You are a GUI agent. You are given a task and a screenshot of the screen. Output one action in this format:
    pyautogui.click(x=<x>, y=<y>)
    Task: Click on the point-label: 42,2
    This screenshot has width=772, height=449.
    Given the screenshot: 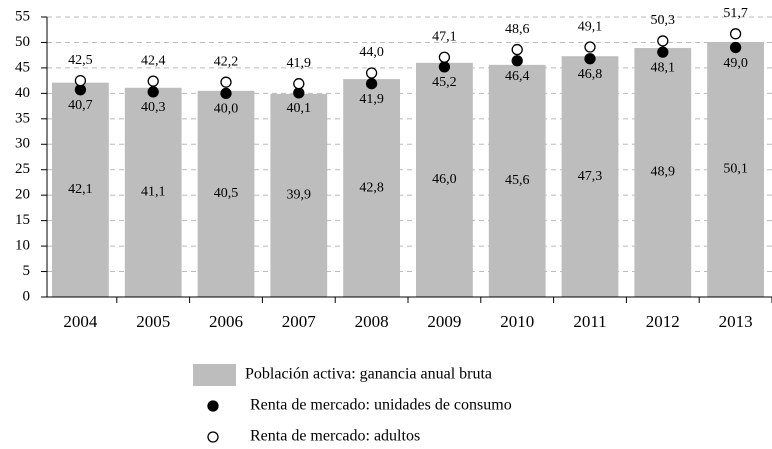 What is the action you would take?
    pyautogui.click(x=226, y=61)
    